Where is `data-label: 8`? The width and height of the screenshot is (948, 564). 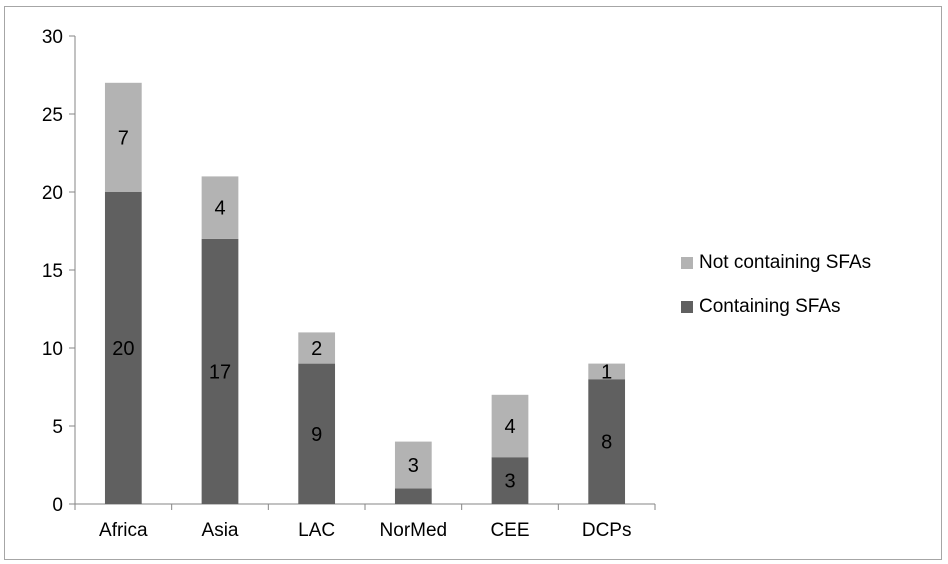
data-label: 8 is located at coordinates (606, 443).